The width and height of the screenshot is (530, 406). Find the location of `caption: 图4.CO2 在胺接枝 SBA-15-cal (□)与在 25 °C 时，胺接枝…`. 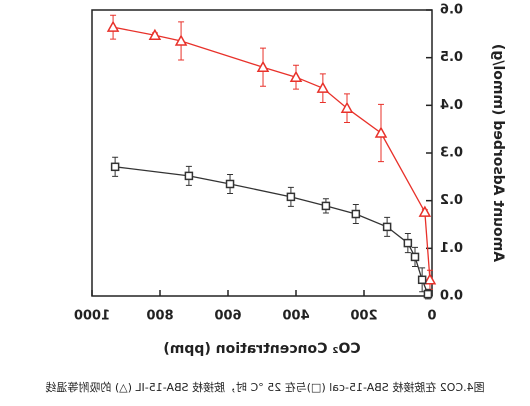

caption: 图4.CO2 在胺接枝 SBA-15-cal (□)与在 25 °C 时，胺接枝… is located at coordinates (264, 387).